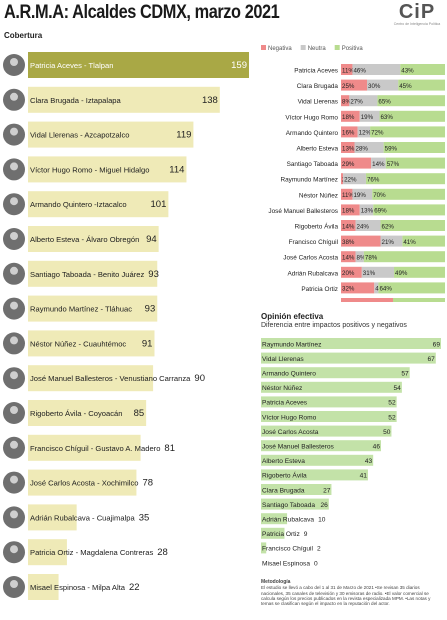 This screenshot has width=447, height=620. Describe the element at coordinates (367, 211) in the screenshot. I see `sentiment-value: 13%` at that location.